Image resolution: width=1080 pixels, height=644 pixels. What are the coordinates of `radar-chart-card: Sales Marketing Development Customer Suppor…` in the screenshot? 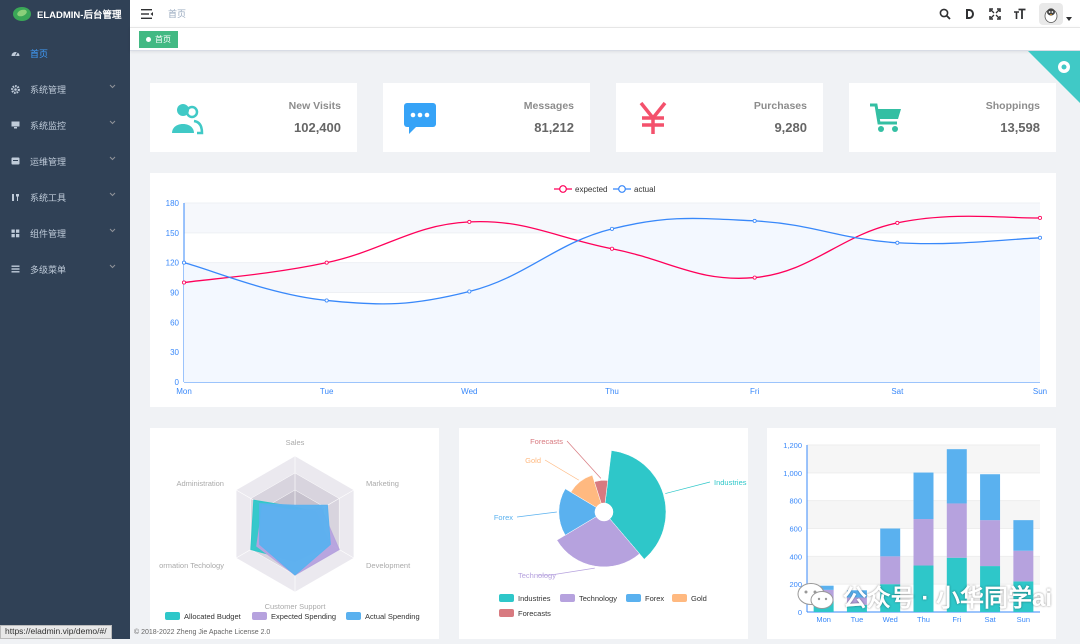 It's located at (294, 533).